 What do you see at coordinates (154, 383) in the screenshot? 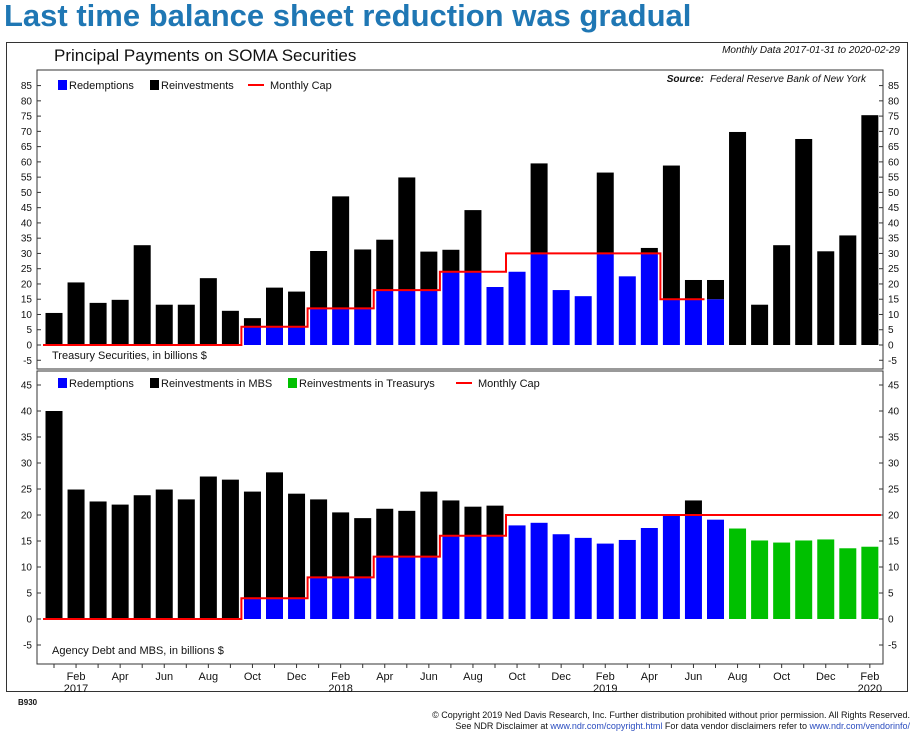
I see `legend-swatch` at bounding box center [154, 383].